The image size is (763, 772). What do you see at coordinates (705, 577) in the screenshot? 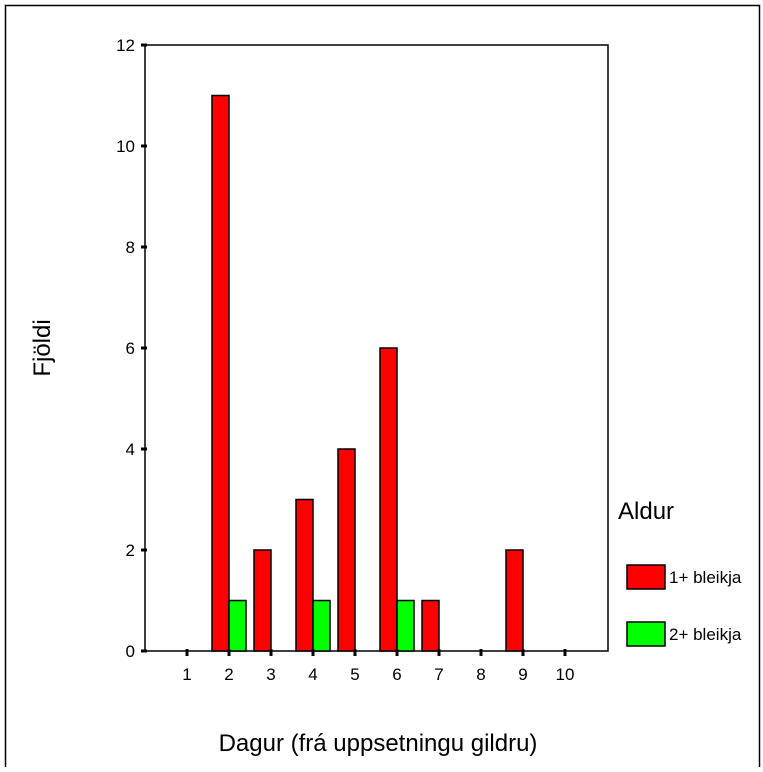
I see `legend-label-1plus: 1+ bleikja` at bounding box center [705, 577].